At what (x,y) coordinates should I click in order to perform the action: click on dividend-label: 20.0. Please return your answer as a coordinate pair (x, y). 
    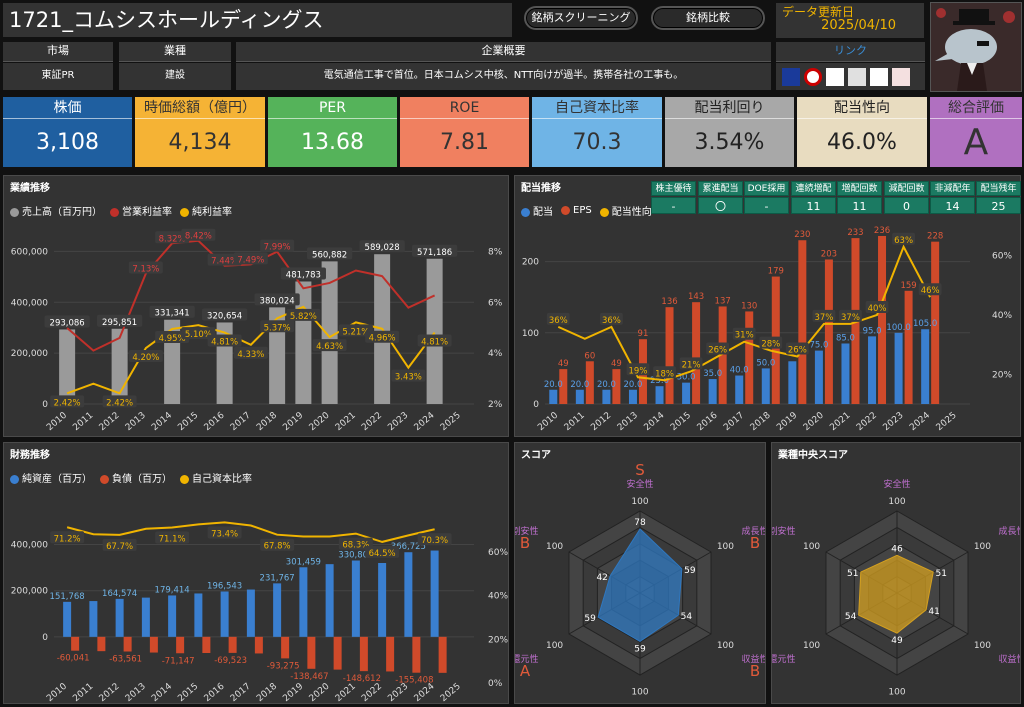
    Looking at the image, I should click on (553, 385).